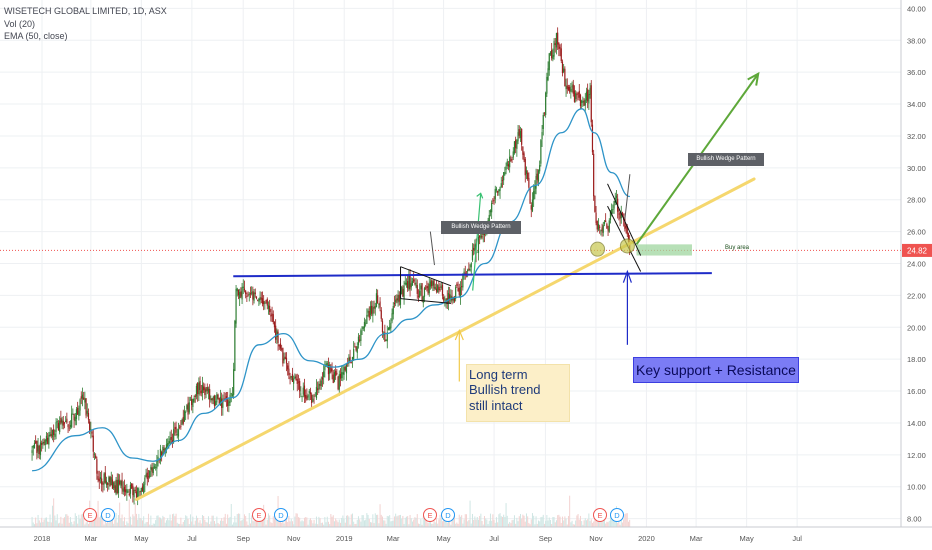 This screenshot has height=550, width=932. What do you see at coordinates (518, 393) in the screenshot?
I see `long-term-bullish-callout: Long term Bullish trend still intact` at bounding box center [518, 393].